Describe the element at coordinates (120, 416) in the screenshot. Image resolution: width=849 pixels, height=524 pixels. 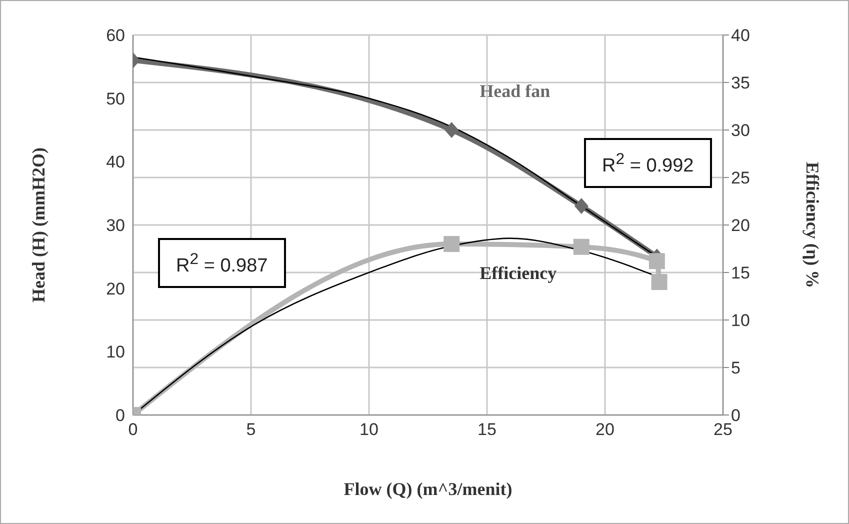
I see `y-tick-label: 0` at that location.